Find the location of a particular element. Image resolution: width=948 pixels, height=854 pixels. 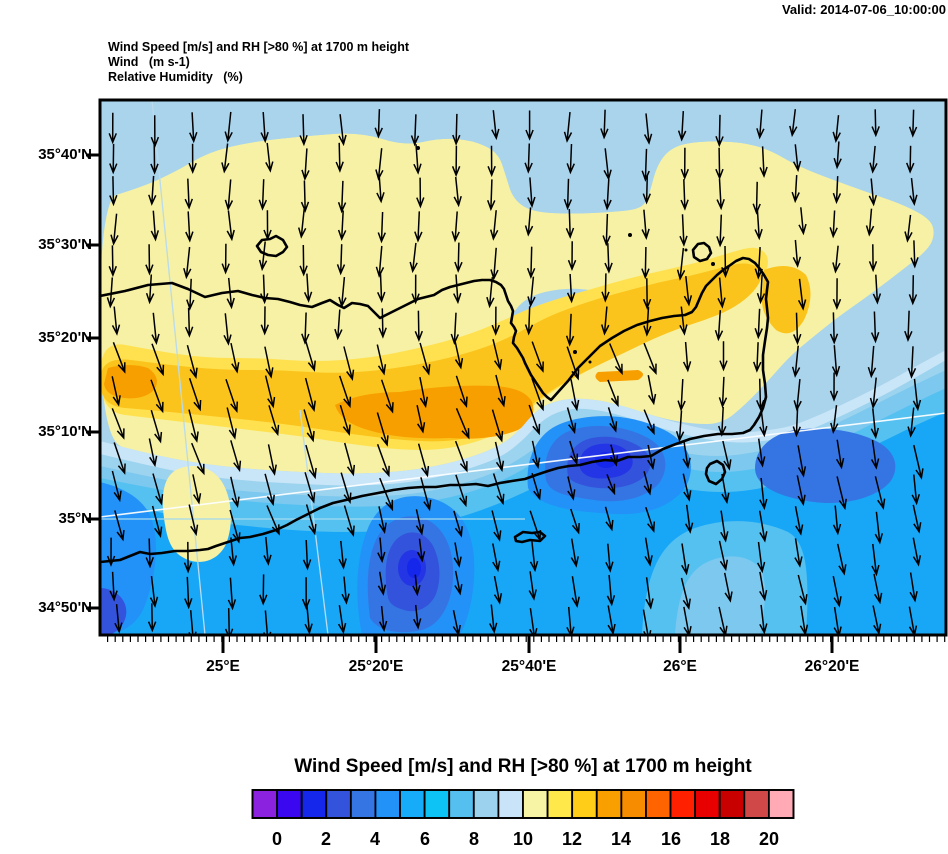

islet-dot is located at coordinates (713, 264).